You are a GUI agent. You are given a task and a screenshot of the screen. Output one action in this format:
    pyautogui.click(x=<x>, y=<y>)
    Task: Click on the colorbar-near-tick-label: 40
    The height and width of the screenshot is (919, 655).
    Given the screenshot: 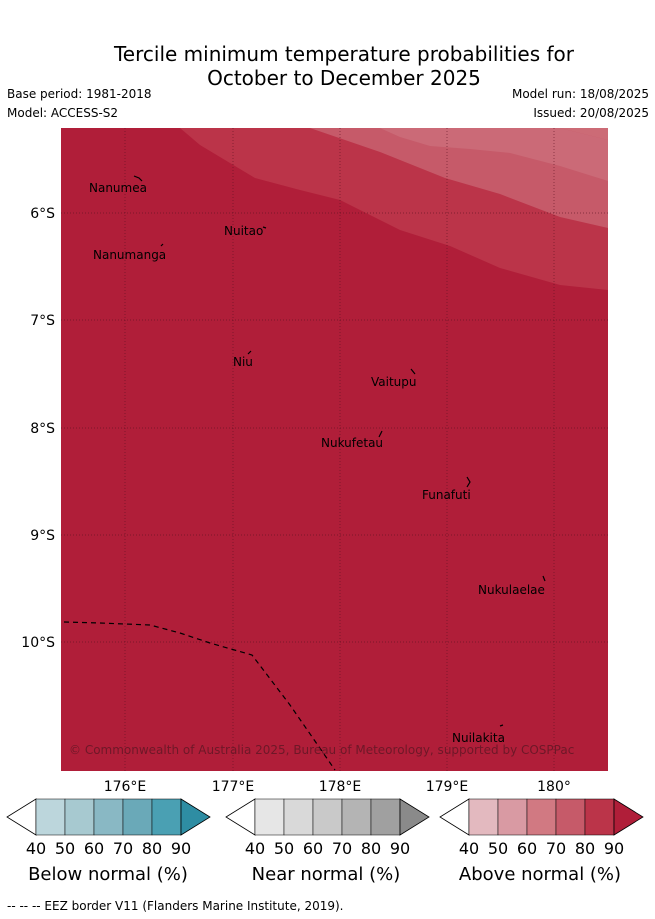 What is the action you would take?
    pyautogui.click(x=255, y=848)
    